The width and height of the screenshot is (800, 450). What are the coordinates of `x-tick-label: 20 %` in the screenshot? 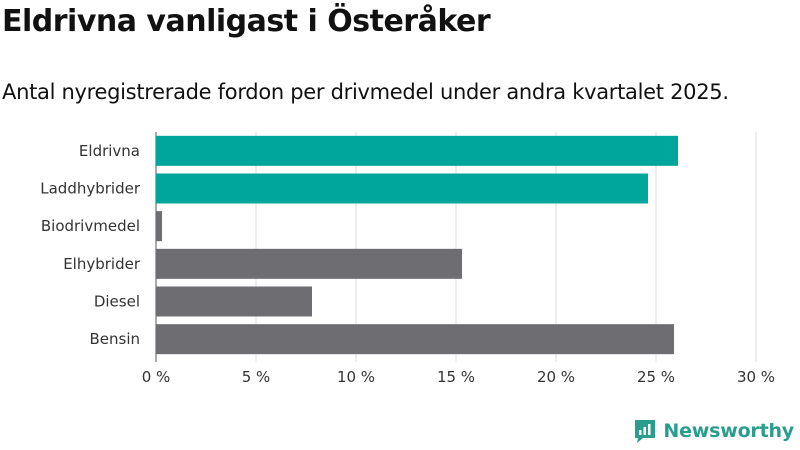 It's located at (556, 377).